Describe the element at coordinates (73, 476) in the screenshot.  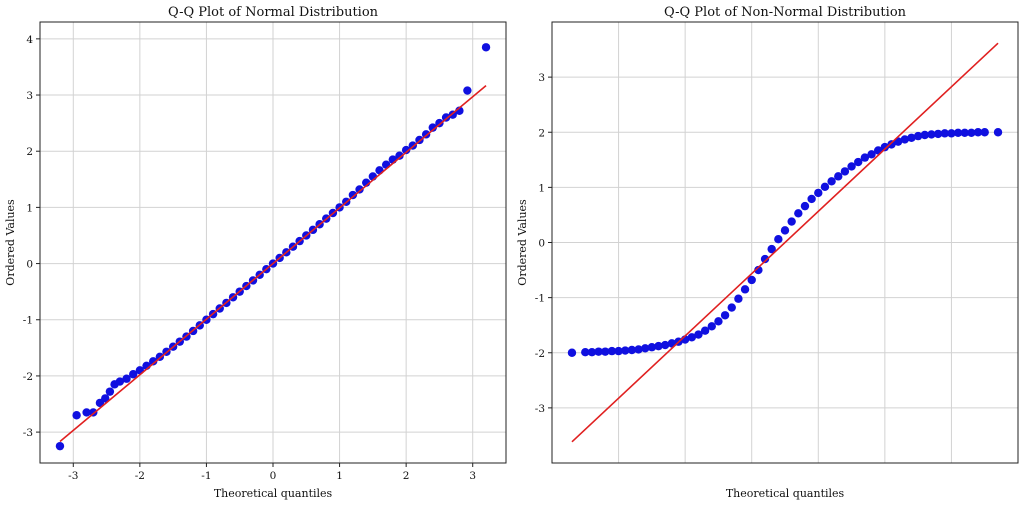
I see `x-tick-label: -3` at that location.